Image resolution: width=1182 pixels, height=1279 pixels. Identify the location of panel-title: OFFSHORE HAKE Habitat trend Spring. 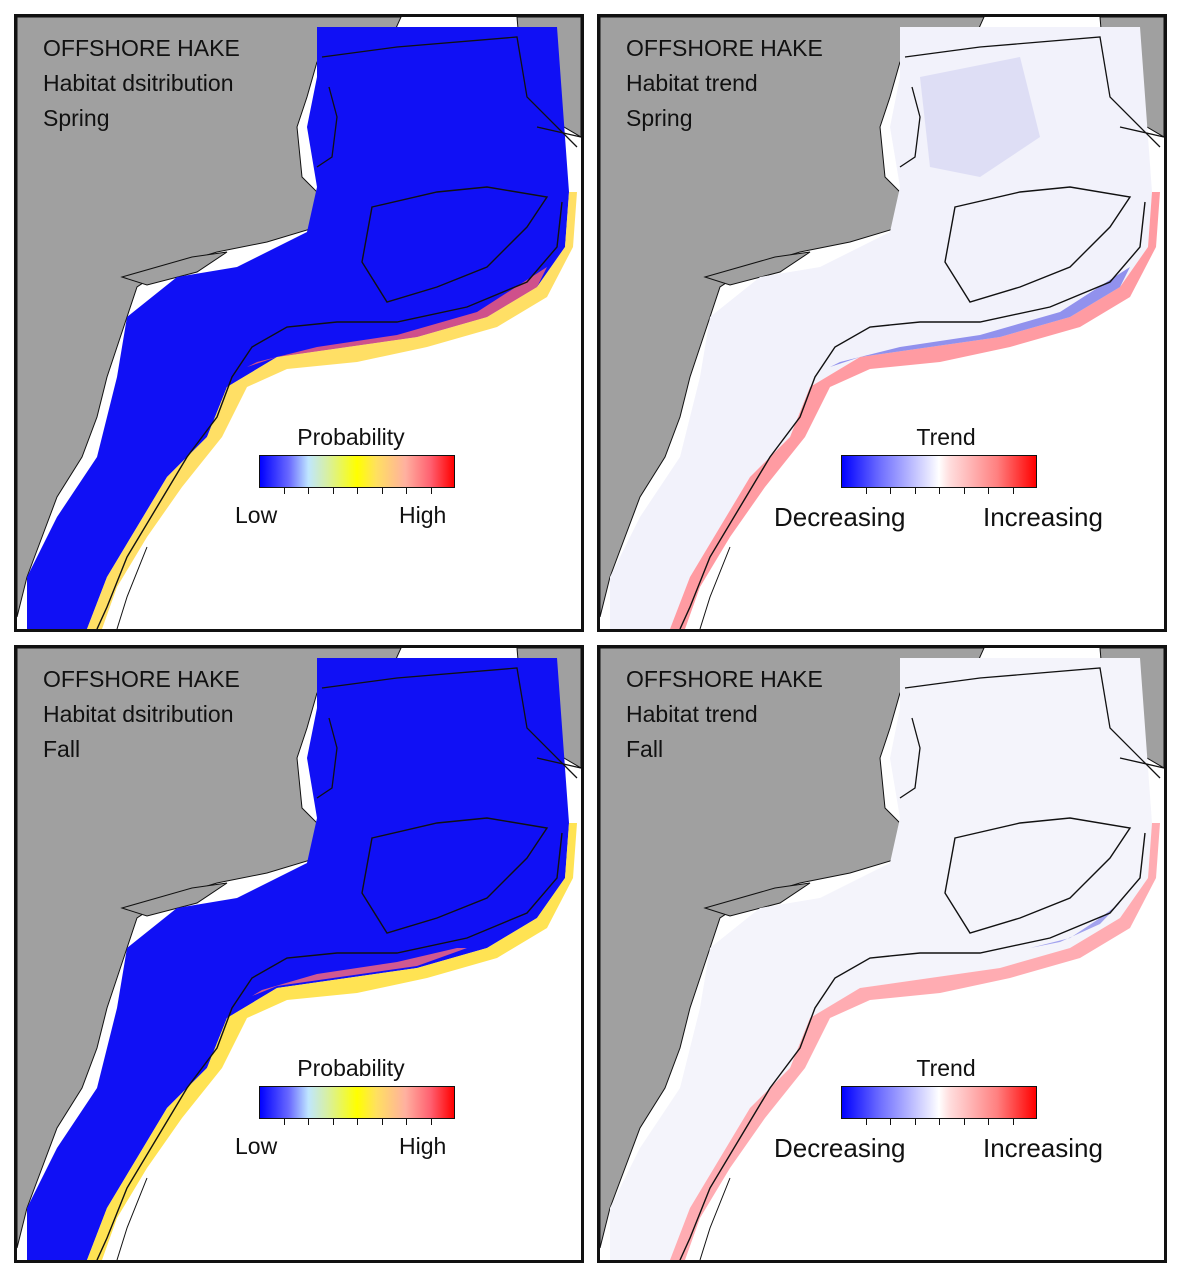
(724, 83).